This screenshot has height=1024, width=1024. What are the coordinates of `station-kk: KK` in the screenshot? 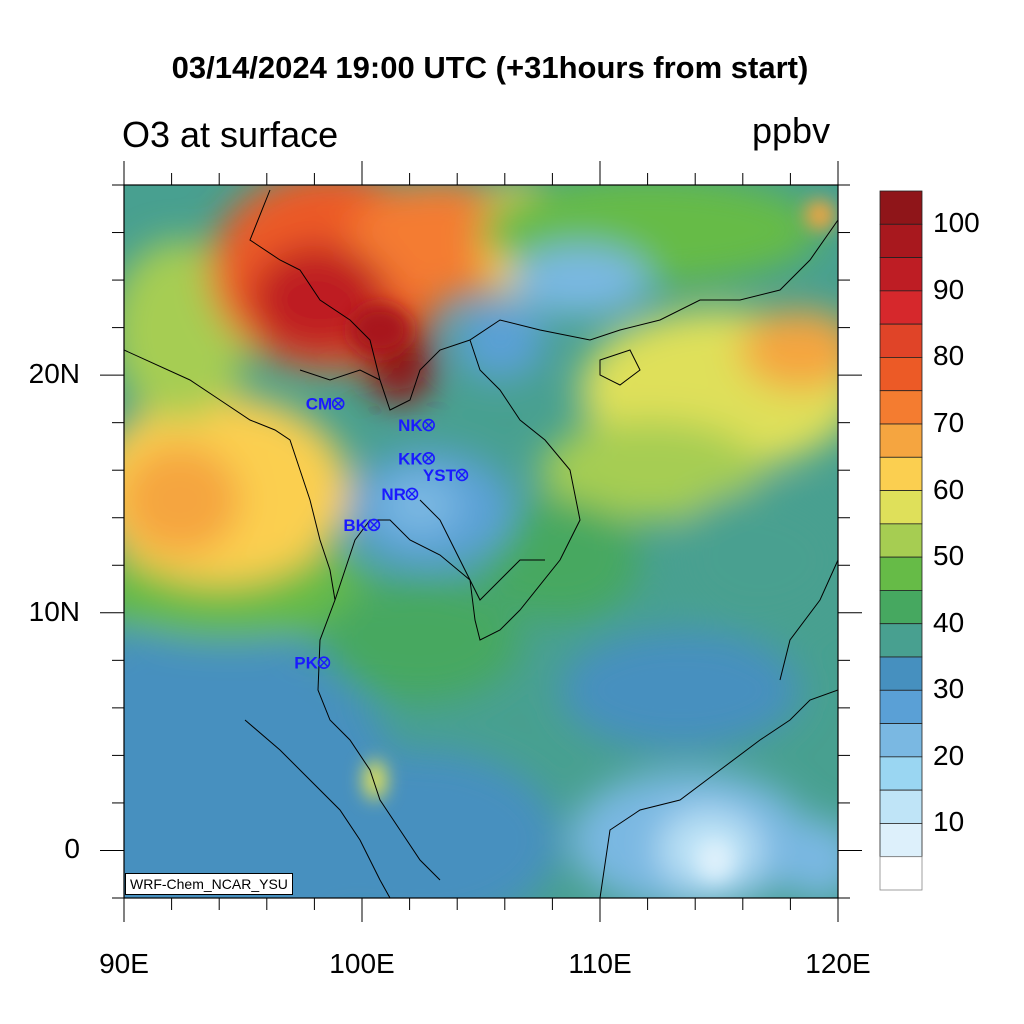 It's located at (416, 458).